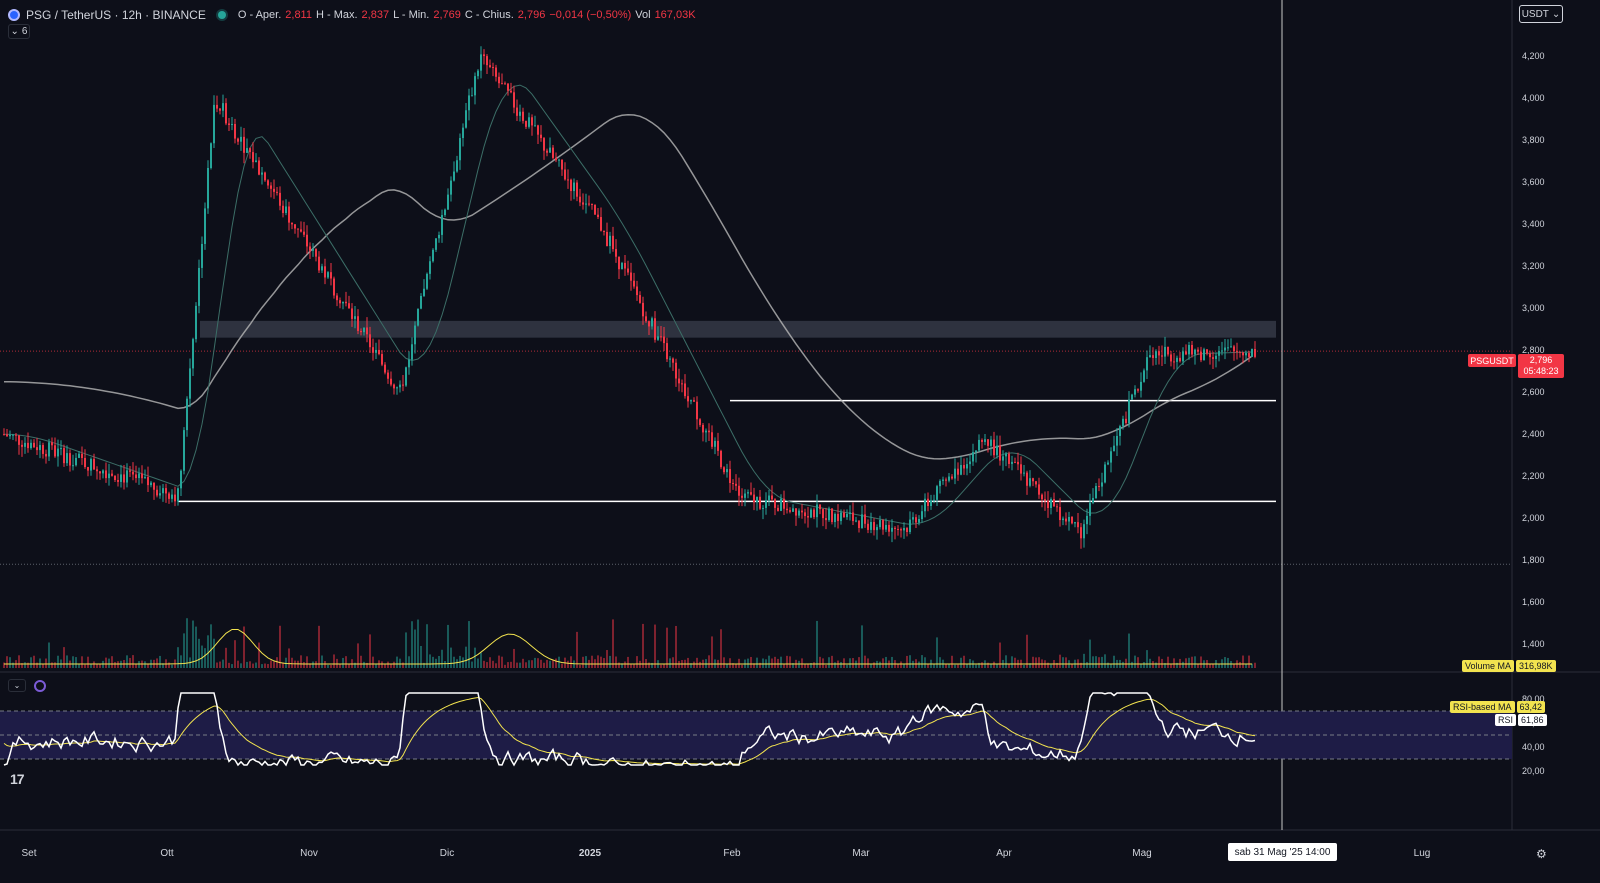 Image resolution: width=1600 pixels, height=883 pixels. Describe the element at coordinates (116, 15) in the screenshot. I see `symbol-title: PSG / TetherUS · 12h · BINANCE` at that location.